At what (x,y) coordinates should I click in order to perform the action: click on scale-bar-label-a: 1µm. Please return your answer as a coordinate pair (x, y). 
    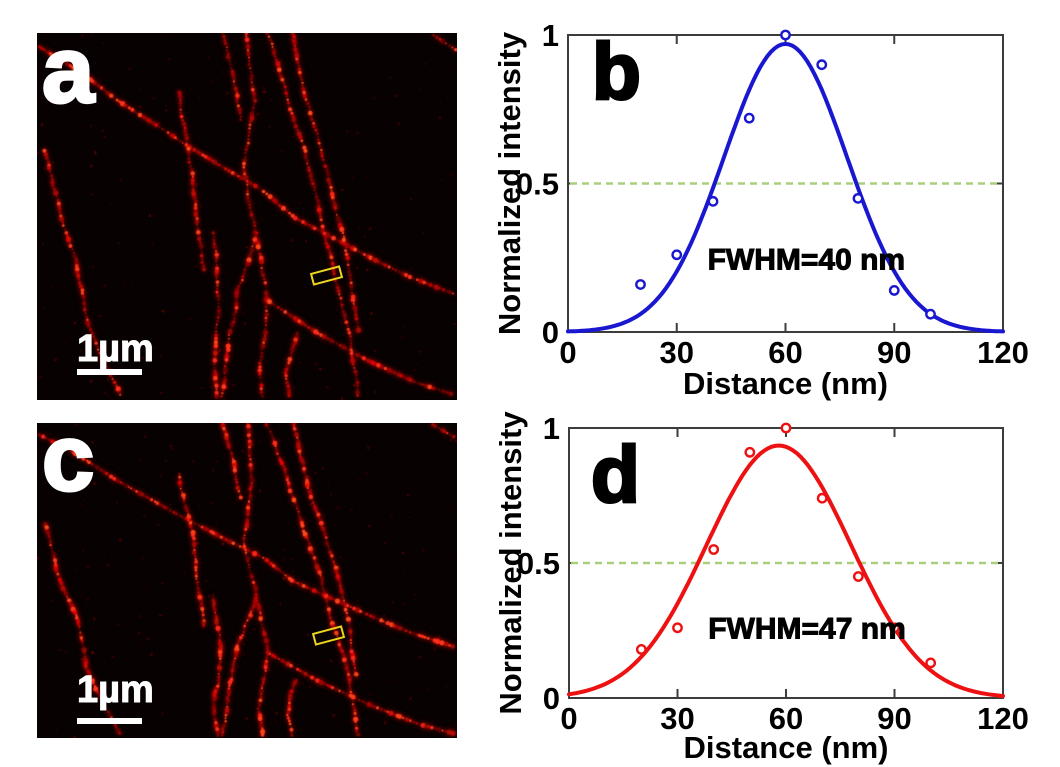
    Looking at the image, I should click on (116, 349).